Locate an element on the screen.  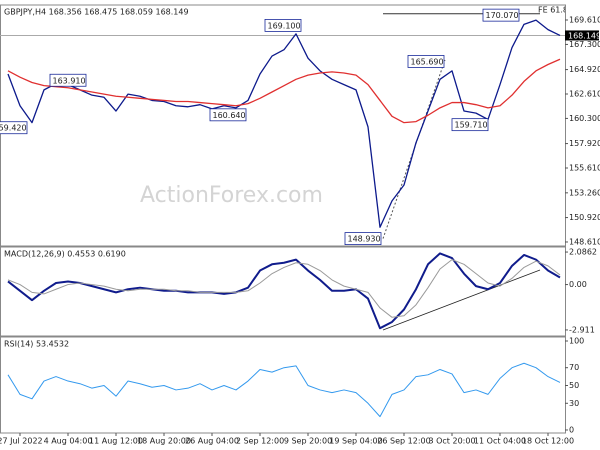
price-annotation: 163.910 is located at coordinates (69, 80).